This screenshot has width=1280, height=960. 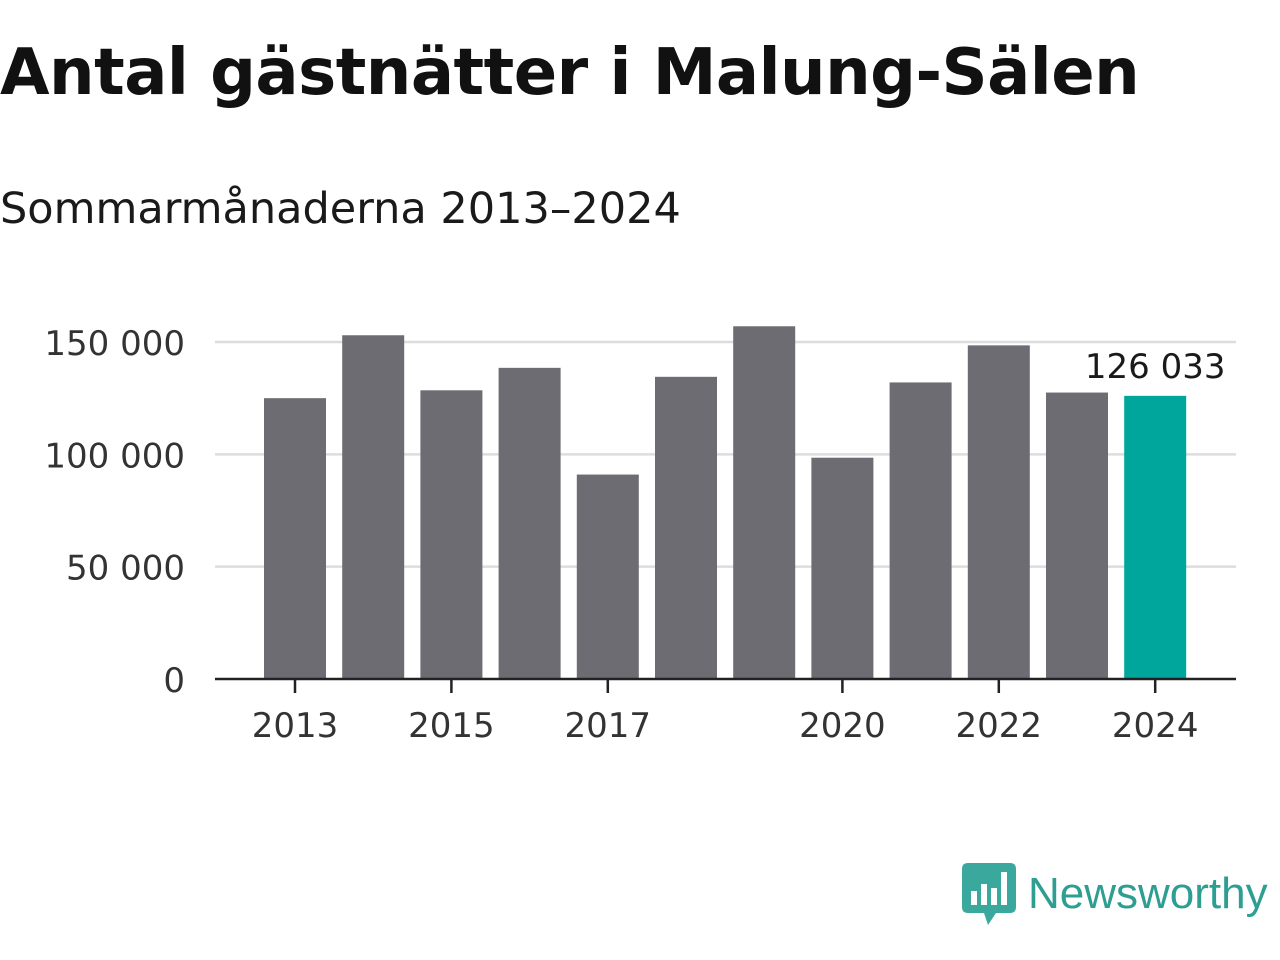 What do you see at coordinates (174, 681) in the screenshot?
I see `y-tick-label: 0` at bounding box center [174, 681].